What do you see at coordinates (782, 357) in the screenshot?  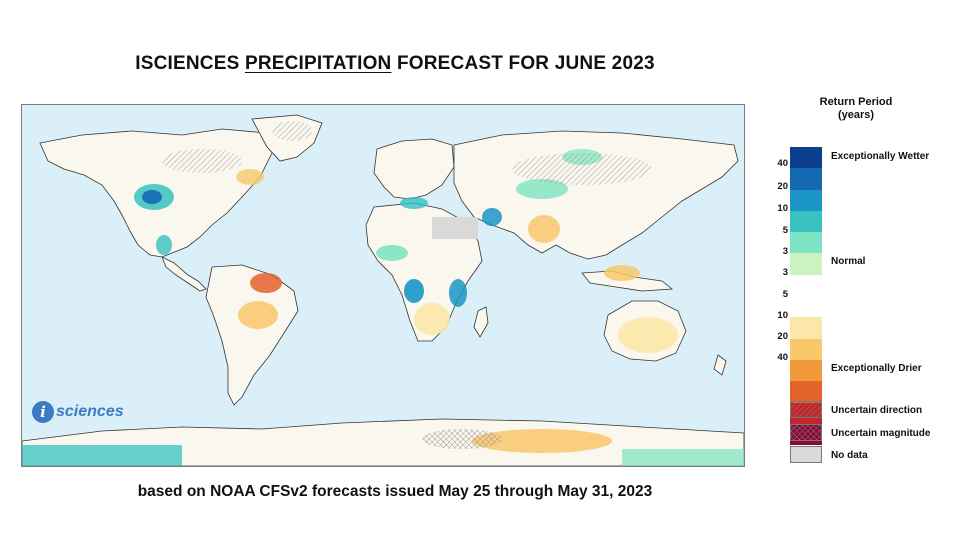 I see `dry-tick-40: 40` at bounding box center [782, 357].